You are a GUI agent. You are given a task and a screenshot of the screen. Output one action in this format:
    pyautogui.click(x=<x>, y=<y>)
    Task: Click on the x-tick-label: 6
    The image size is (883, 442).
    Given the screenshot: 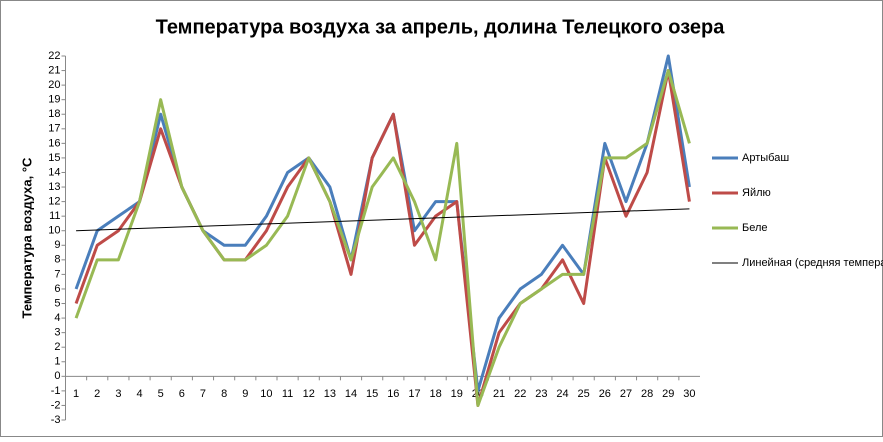 What is the action you would take?
    pyautogui.click(x=182, y=394)
    